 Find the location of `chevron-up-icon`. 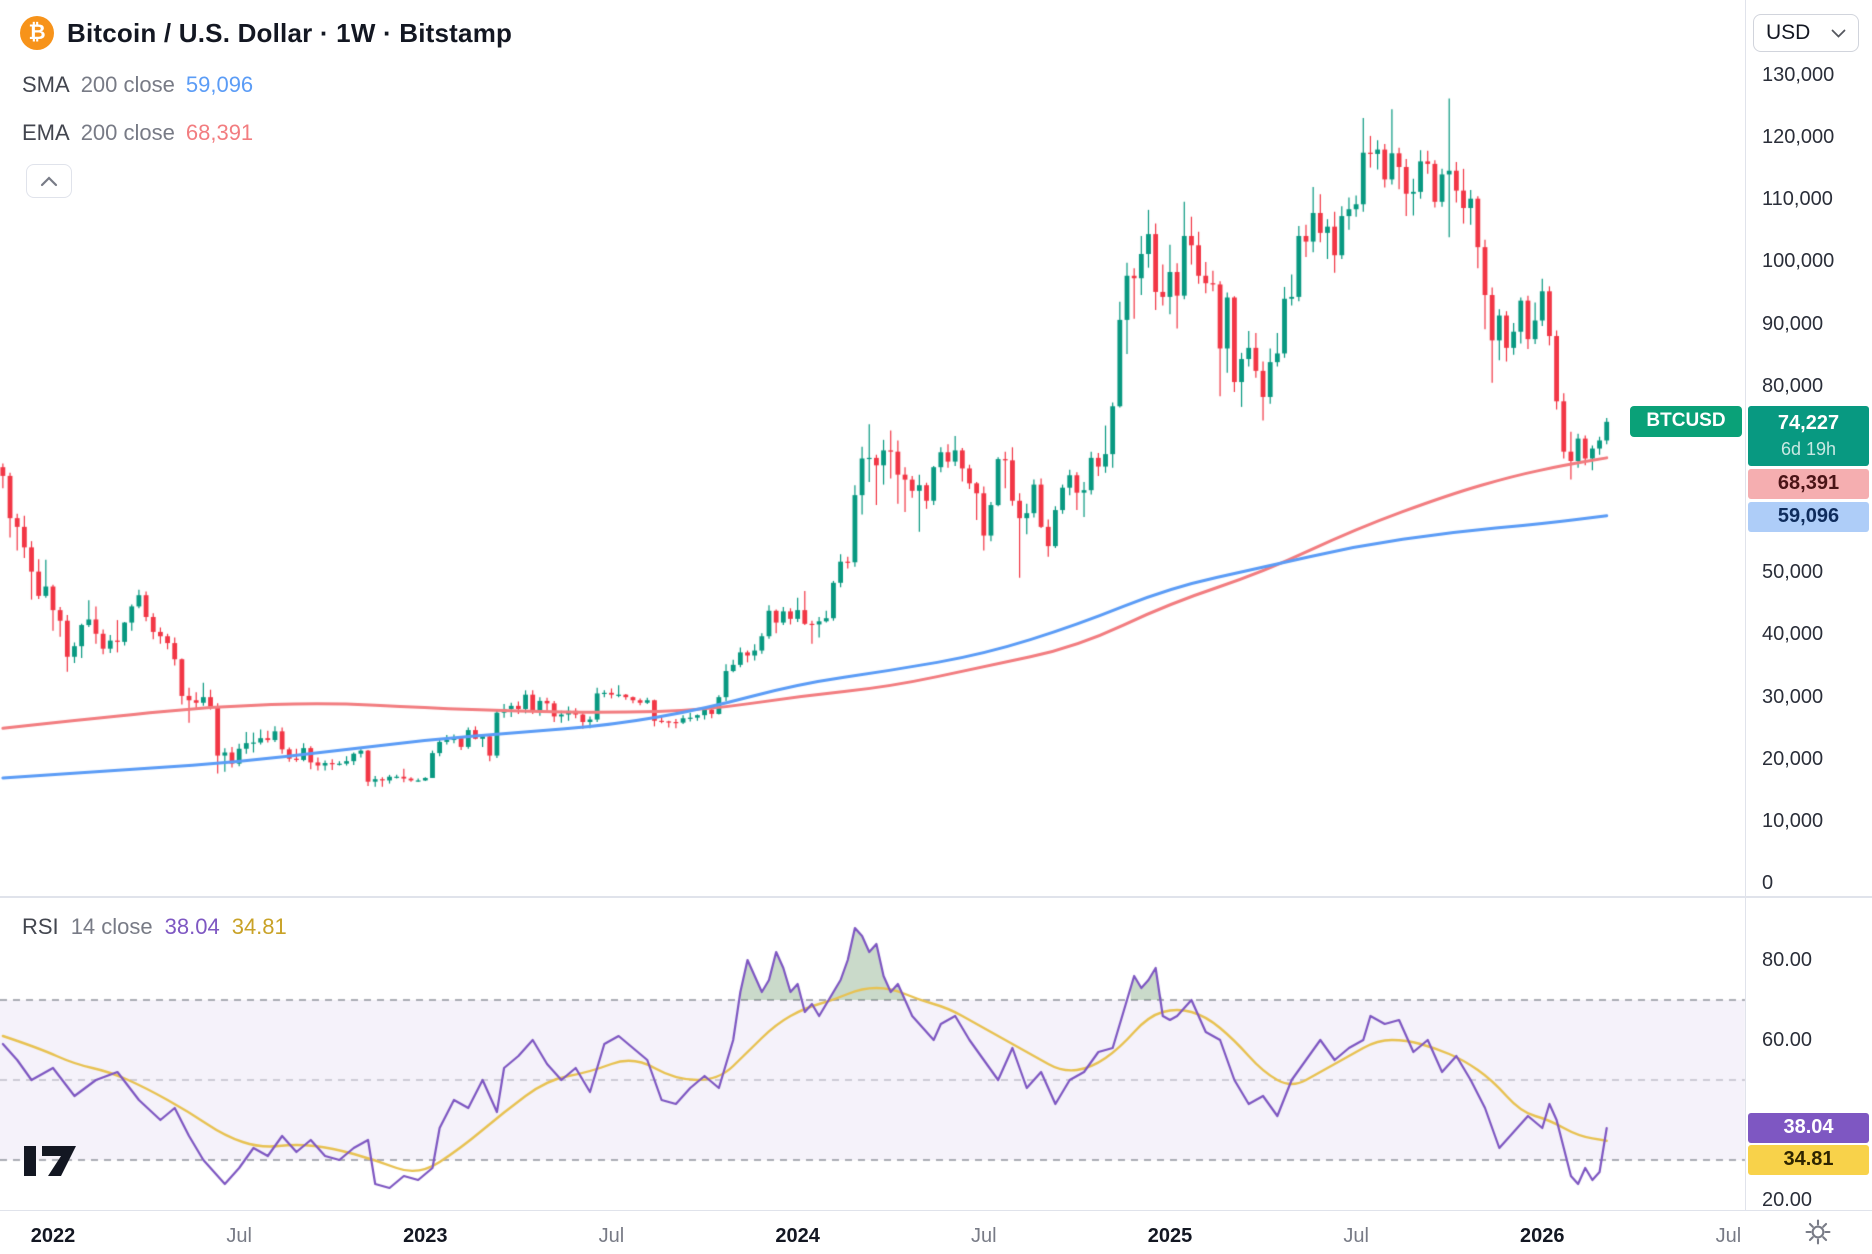

chevron-up-icon is located at coordinates (49, 180).